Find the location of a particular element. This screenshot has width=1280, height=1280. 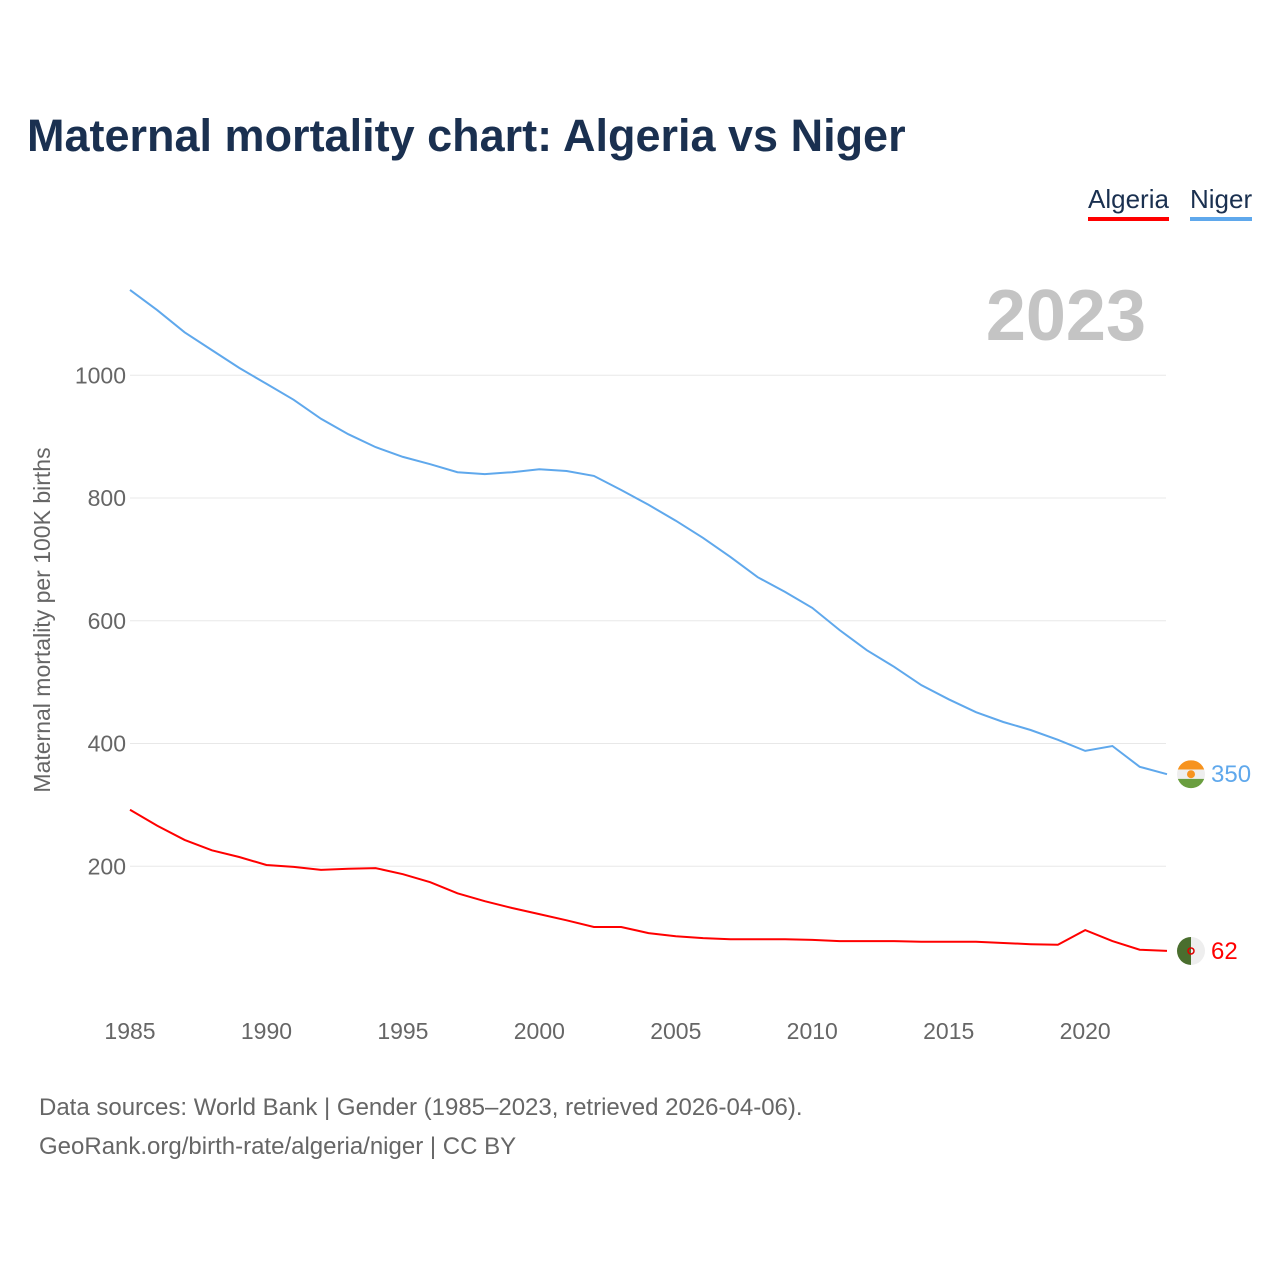

x-tick-label: 2005 is located at coordinates (675, 1031).